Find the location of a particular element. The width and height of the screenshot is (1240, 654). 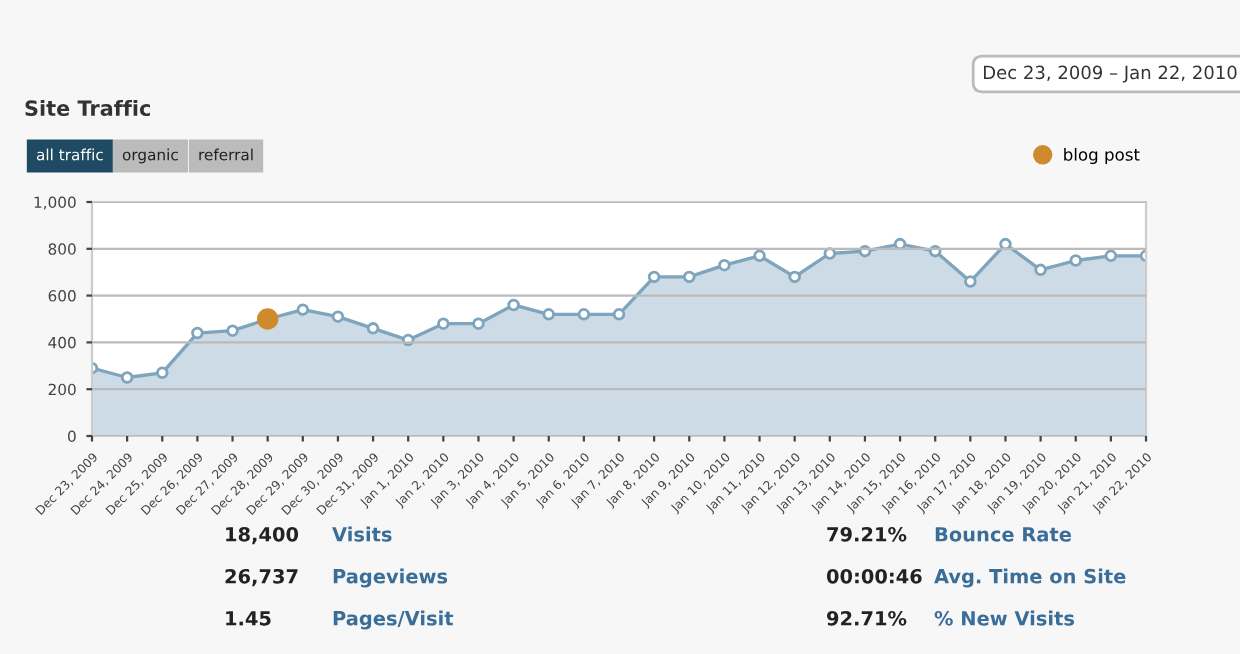

text: 26,737 is located at coordinates (261, 577).